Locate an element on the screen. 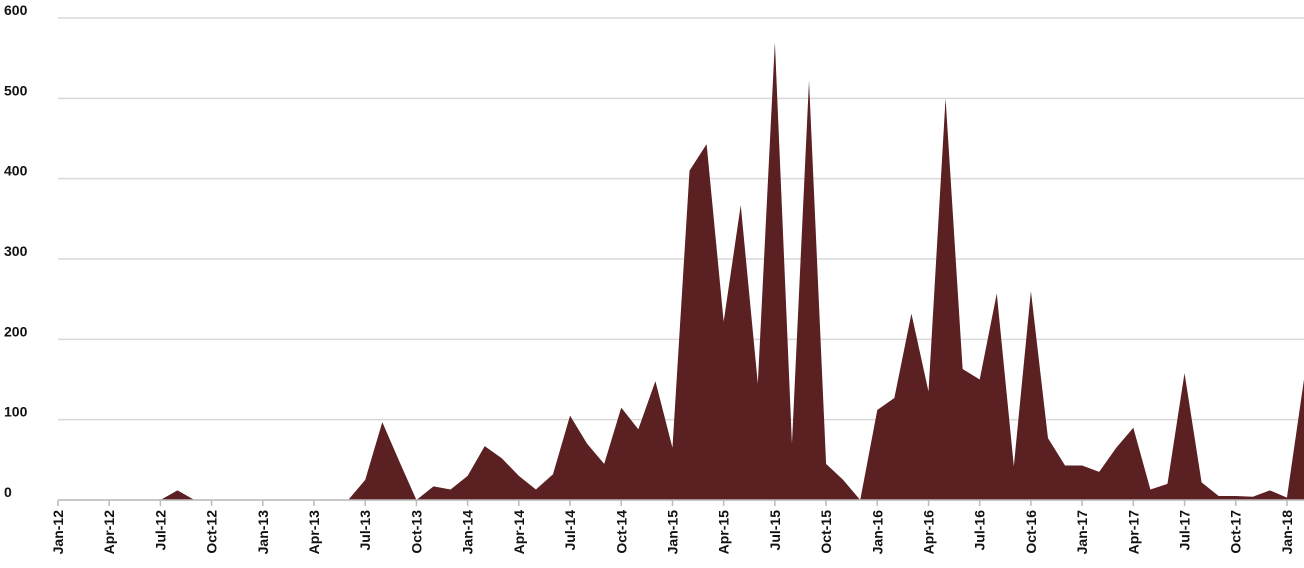  y-tick-label: 600 is located at coordinates (16, 10).